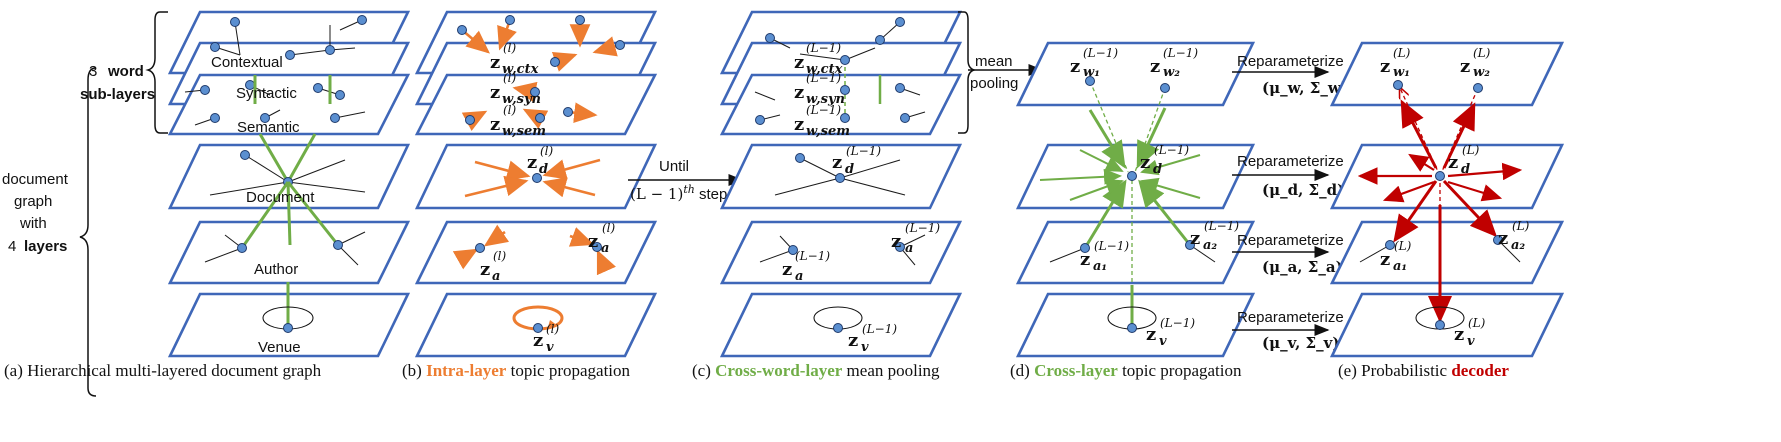  What do you see at coordinates (1281, 201) in the screenshot?
I see `reparam-arrows` at bounding box center [1281, 201].